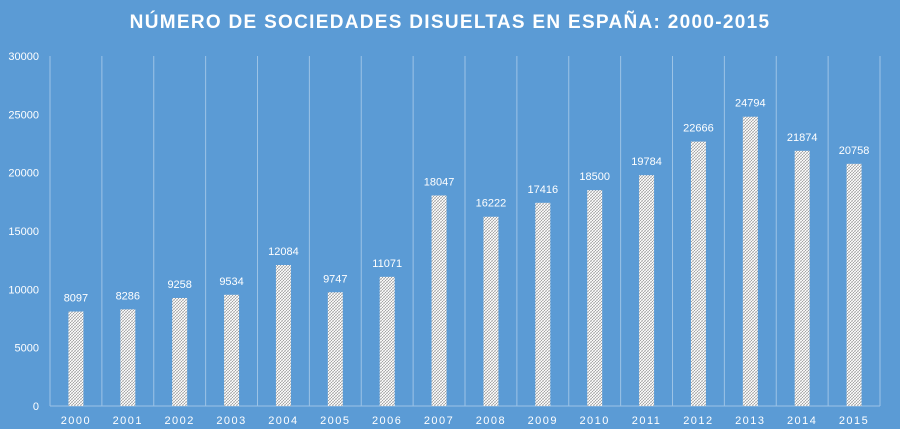 The width and height of the screenshot is (900, 429). Describe the element at coordinates (179, 285) in the screenshot. I see `data-label: 9258` at that location.